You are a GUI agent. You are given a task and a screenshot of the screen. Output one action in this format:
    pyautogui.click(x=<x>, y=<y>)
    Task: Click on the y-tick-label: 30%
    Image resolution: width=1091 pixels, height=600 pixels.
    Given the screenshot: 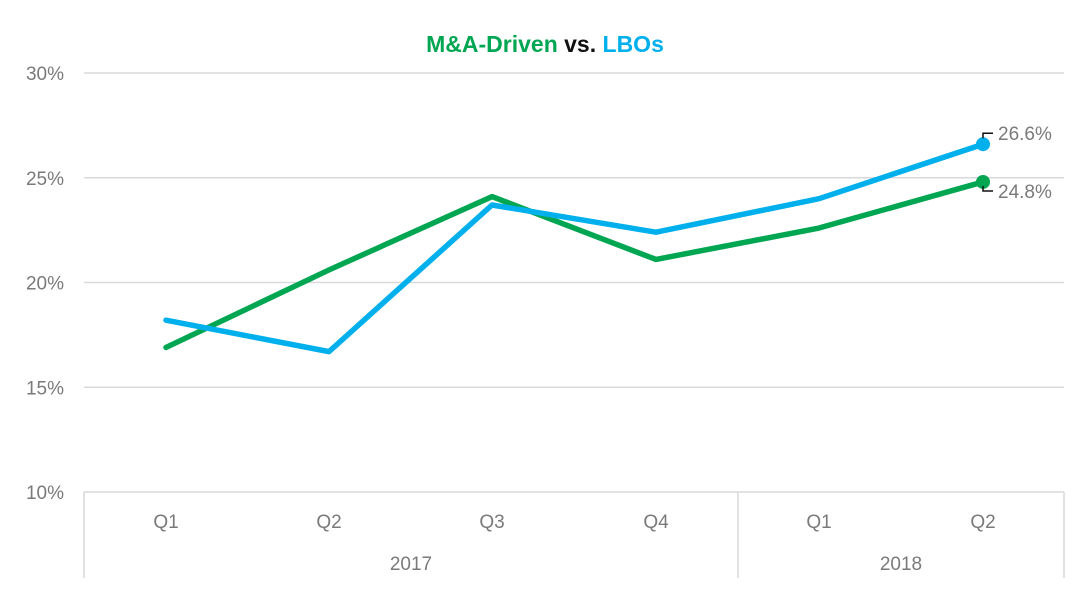 What is the action you would take?
    pyautogui.click(x=45, y=74)
    